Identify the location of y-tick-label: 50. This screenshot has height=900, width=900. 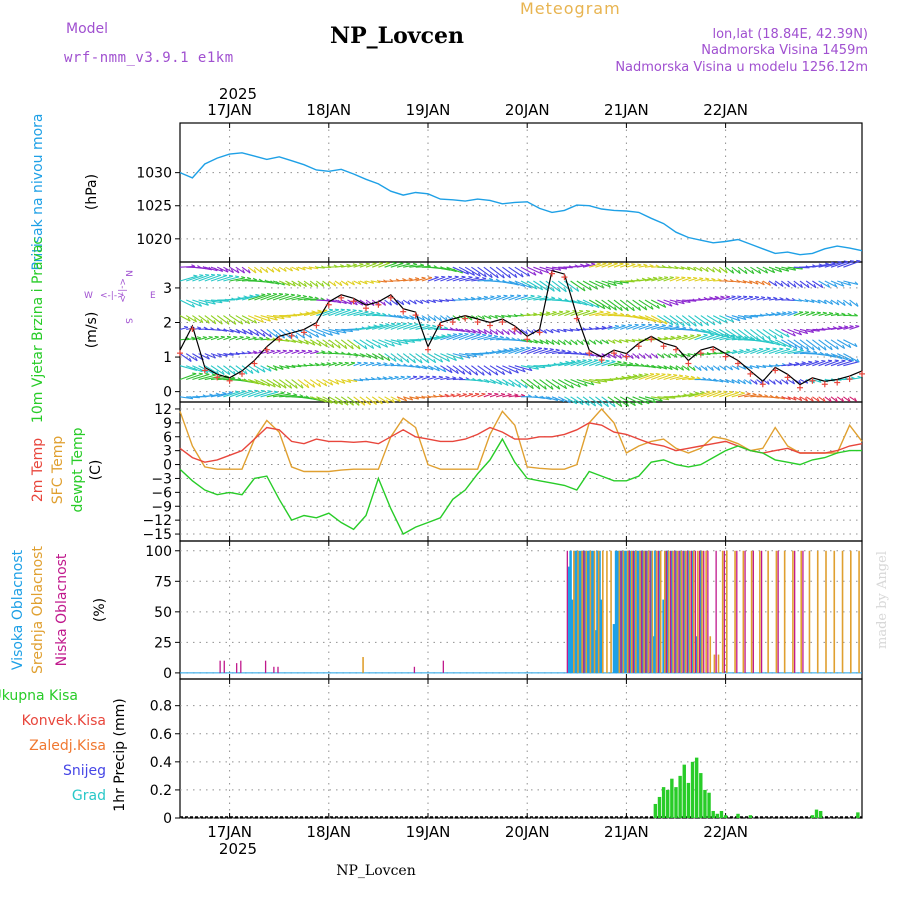
(163, 613).